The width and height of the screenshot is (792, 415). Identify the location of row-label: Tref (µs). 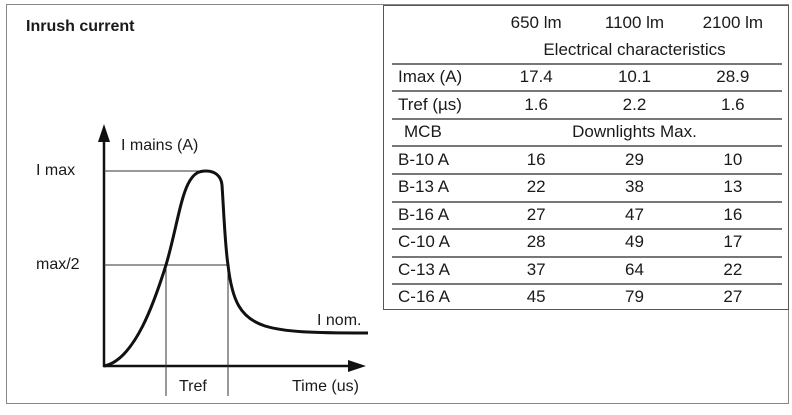
(430, 104).